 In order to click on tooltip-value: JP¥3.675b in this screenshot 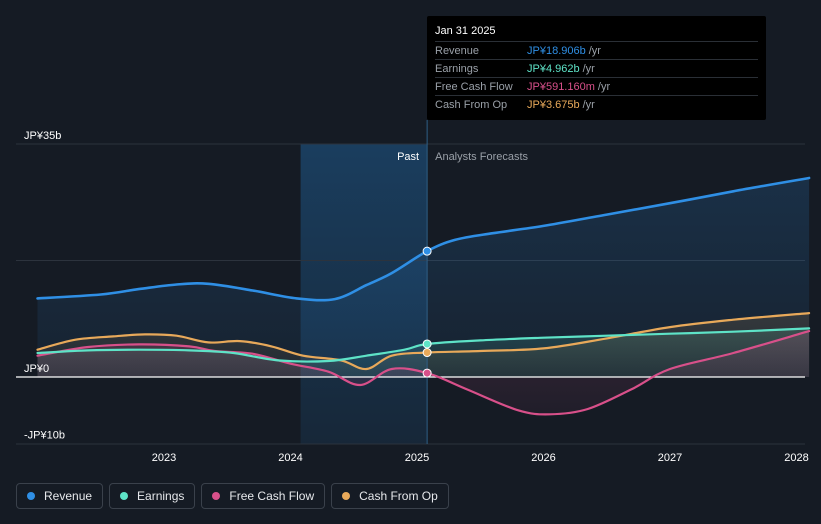, I will do `click(553, 104)`.